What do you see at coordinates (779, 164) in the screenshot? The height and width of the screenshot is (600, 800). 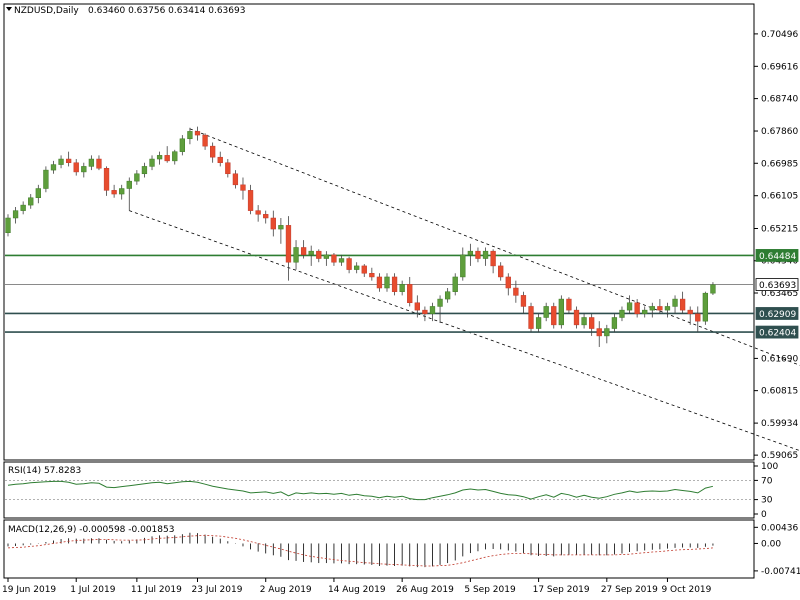 I see `price-tick-label: 0.66985` at bounding box center [779, 164].